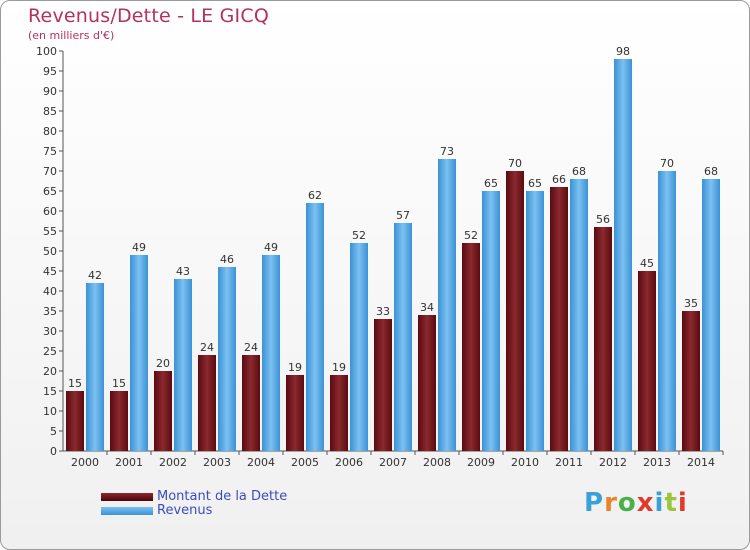 The image size is (750, 550). Describe the element at coordinates (594, 503) in the screenshot. I see `logo-letter: P` at that location.